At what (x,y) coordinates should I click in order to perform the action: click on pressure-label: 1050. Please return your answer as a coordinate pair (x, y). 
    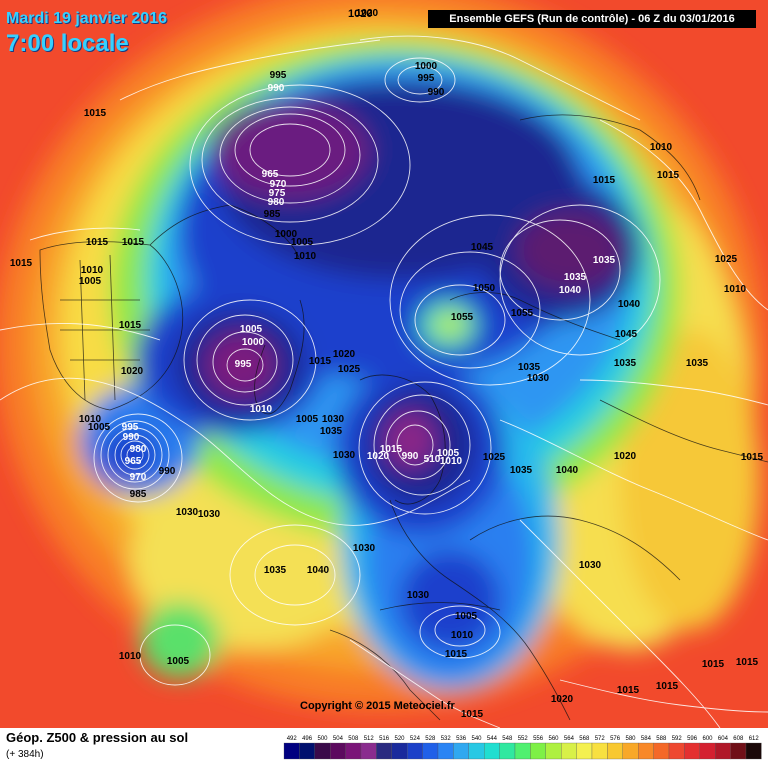
    Looking at the image, I should click on (484, 288).